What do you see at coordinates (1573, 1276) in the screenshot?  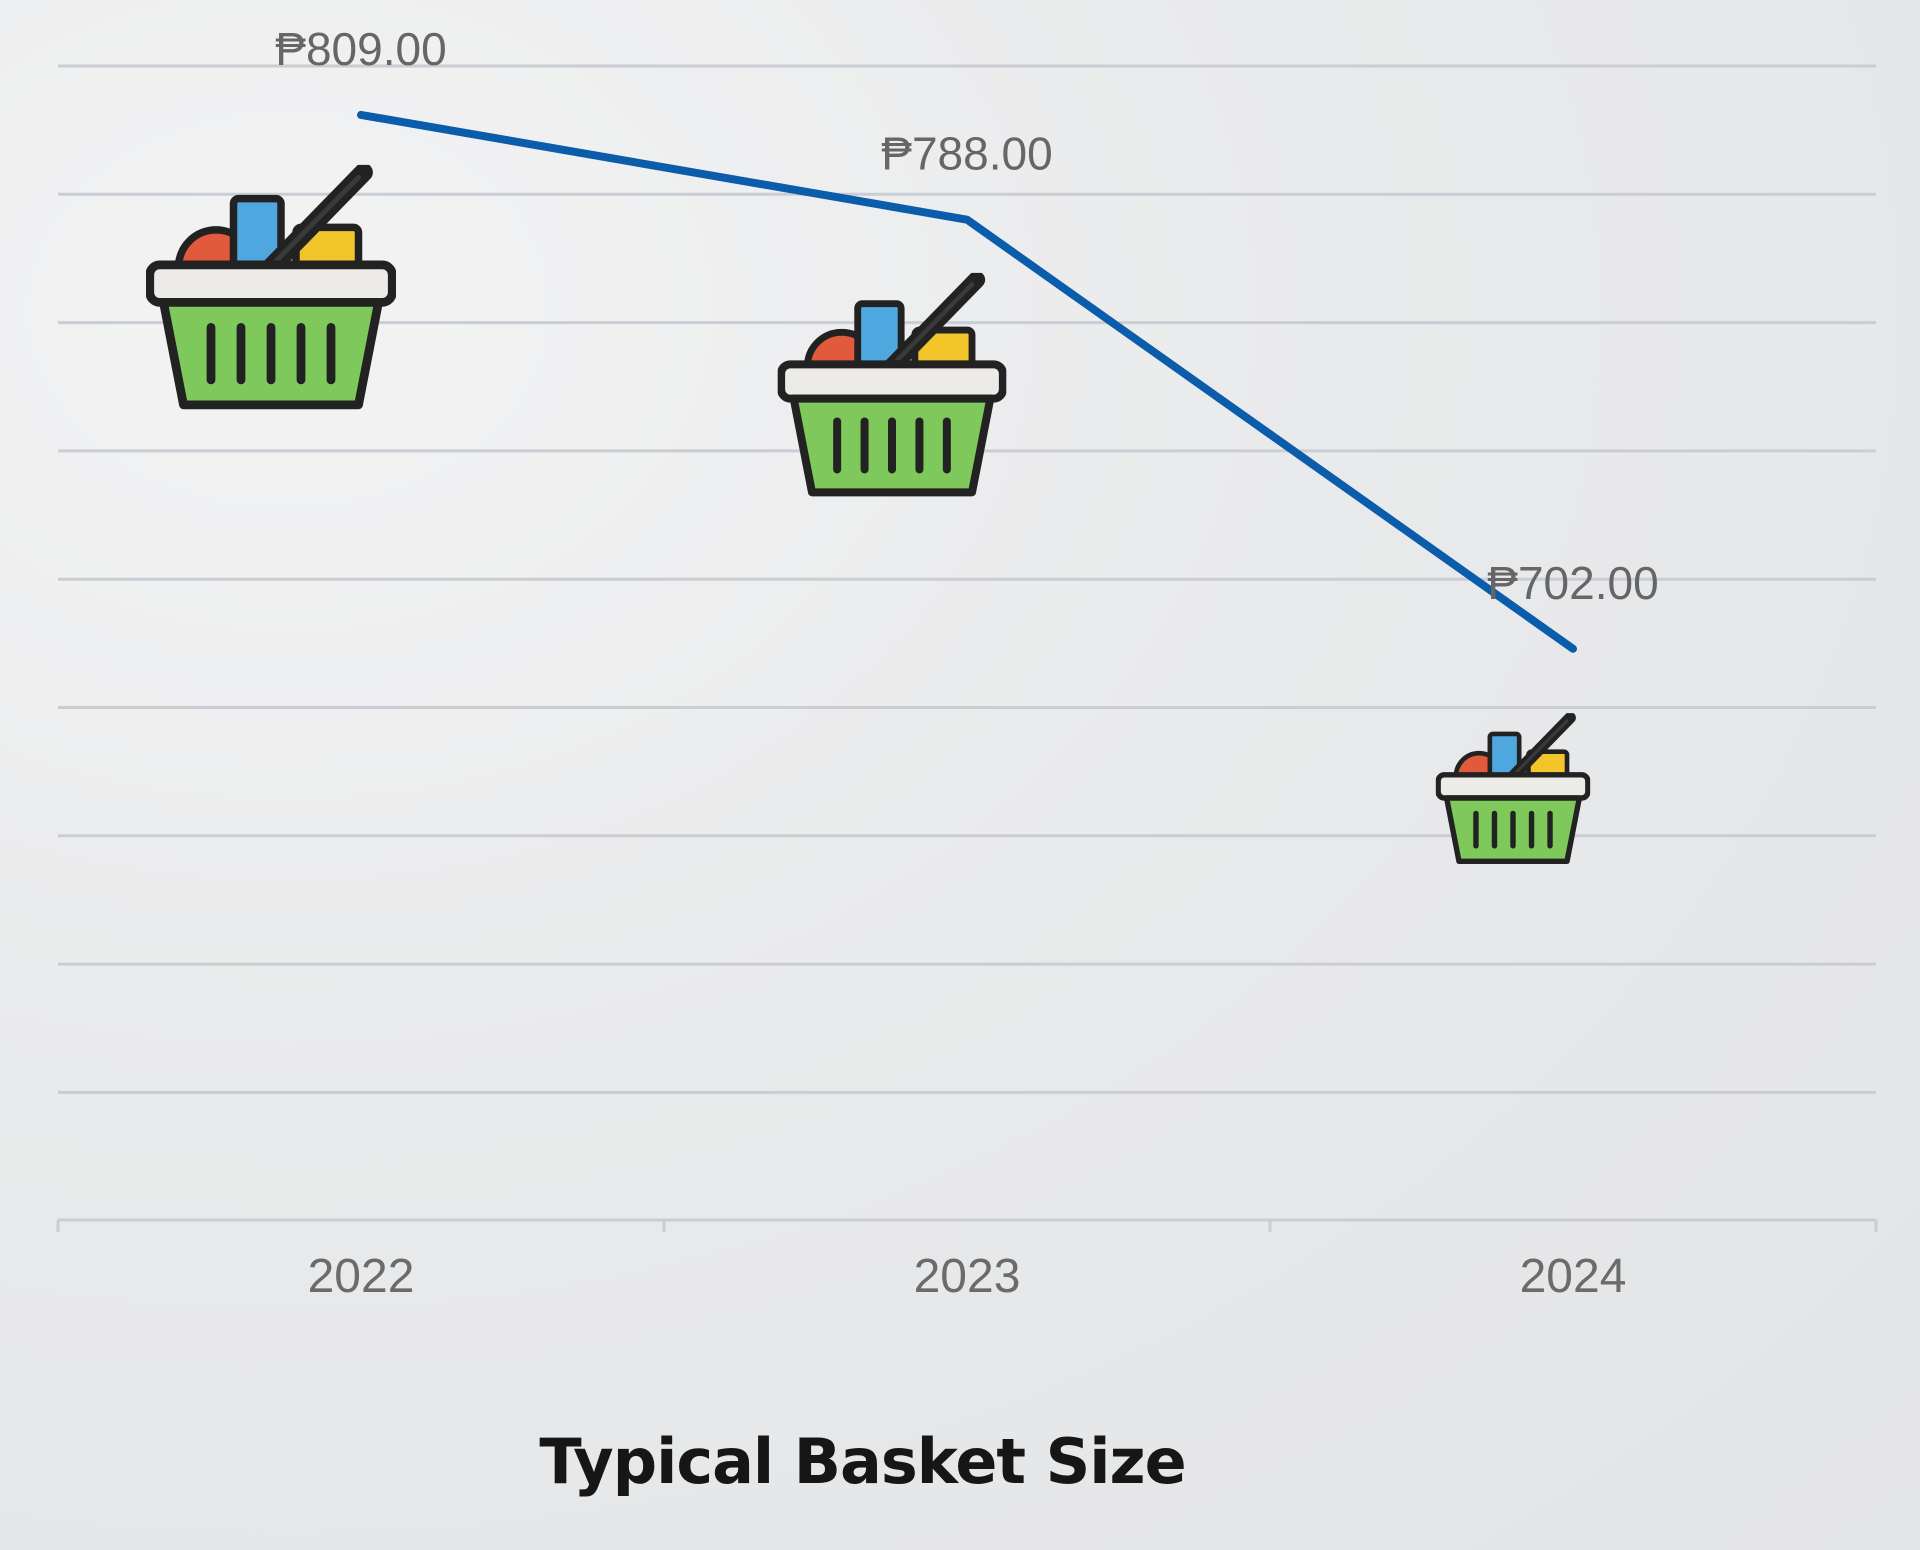 I see `x-tick-label: 2024` at bounding box center [1573, 1276].